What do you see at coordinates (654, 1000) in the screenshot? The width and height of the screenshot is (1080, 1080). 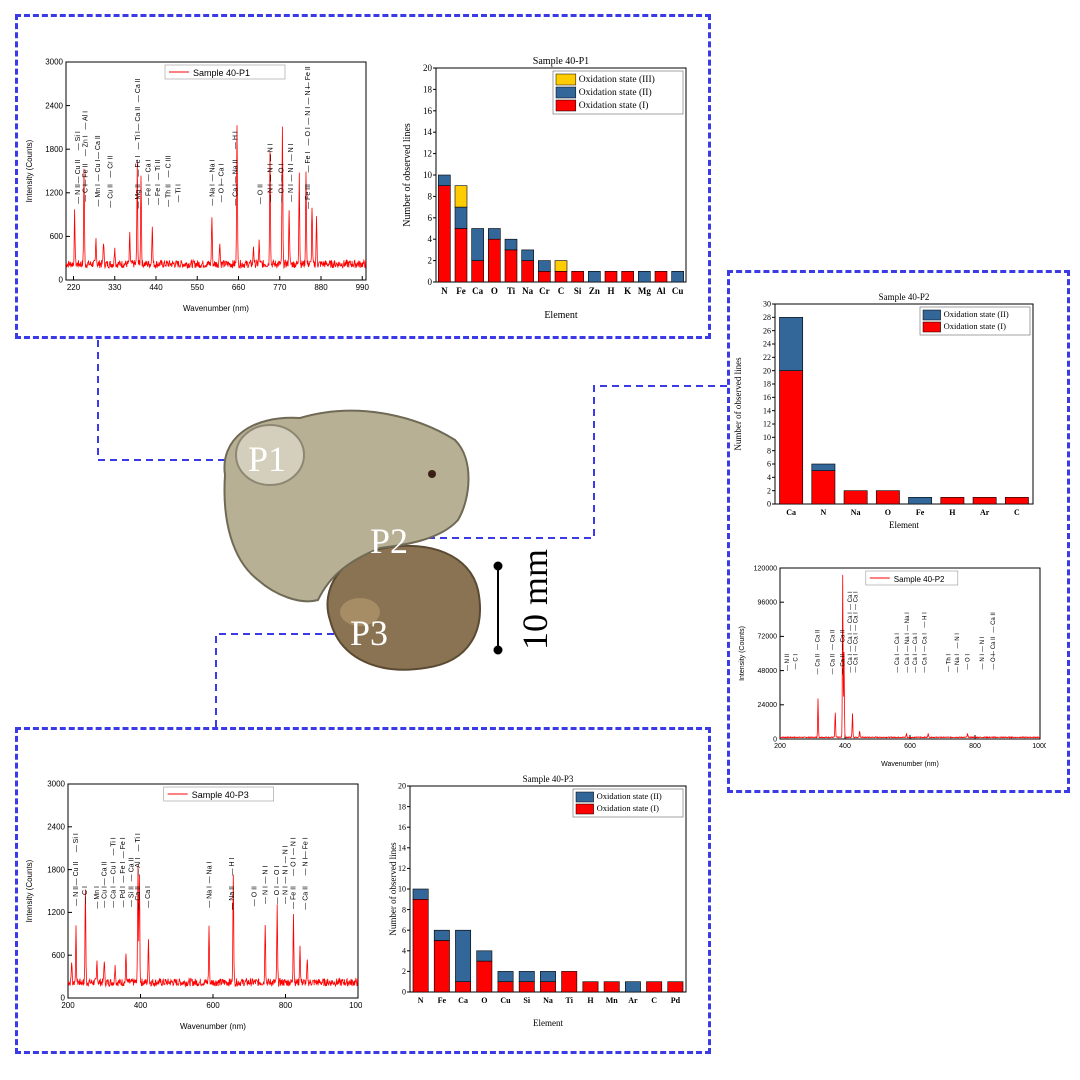 I see `bars-p3-xtick-label: C` at bounding box center [654, 1000].